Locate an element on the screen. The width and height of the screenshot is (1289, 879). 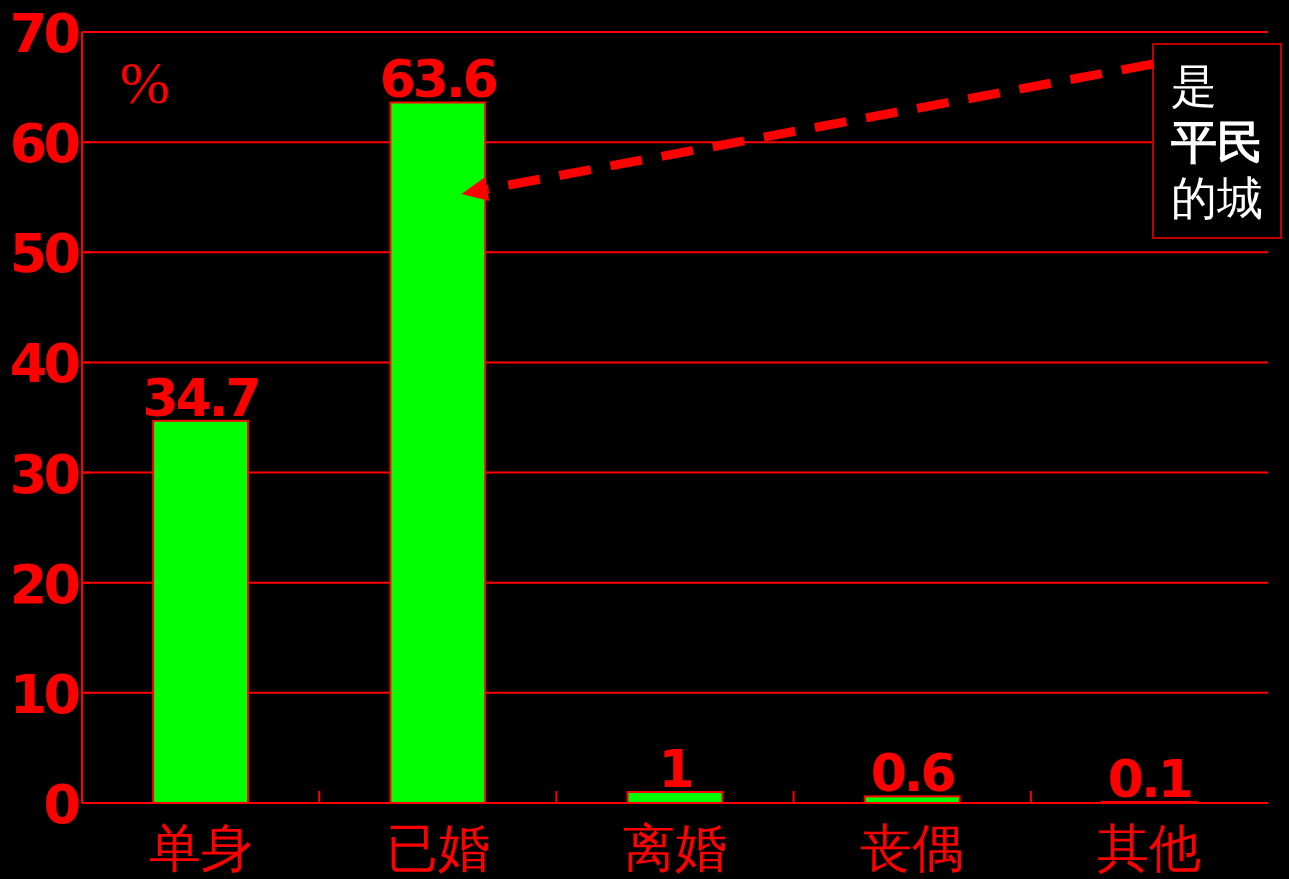
data-label: 34.7 is located at coordinates (200, 397).